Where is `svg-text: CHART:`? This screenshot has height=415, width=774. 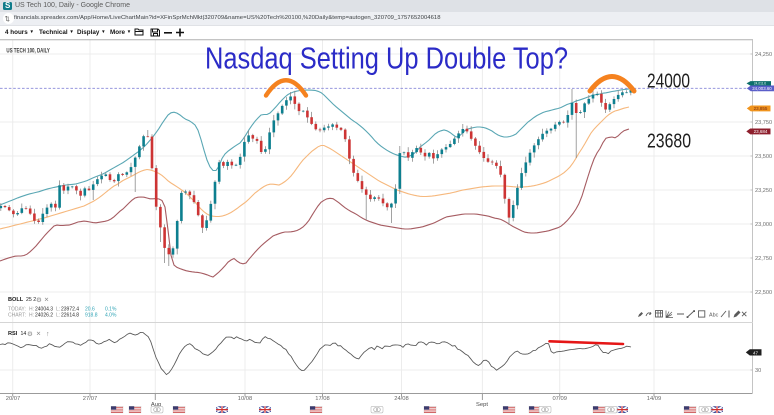 svg-text: CHART: is located at coordinates (17, 316).